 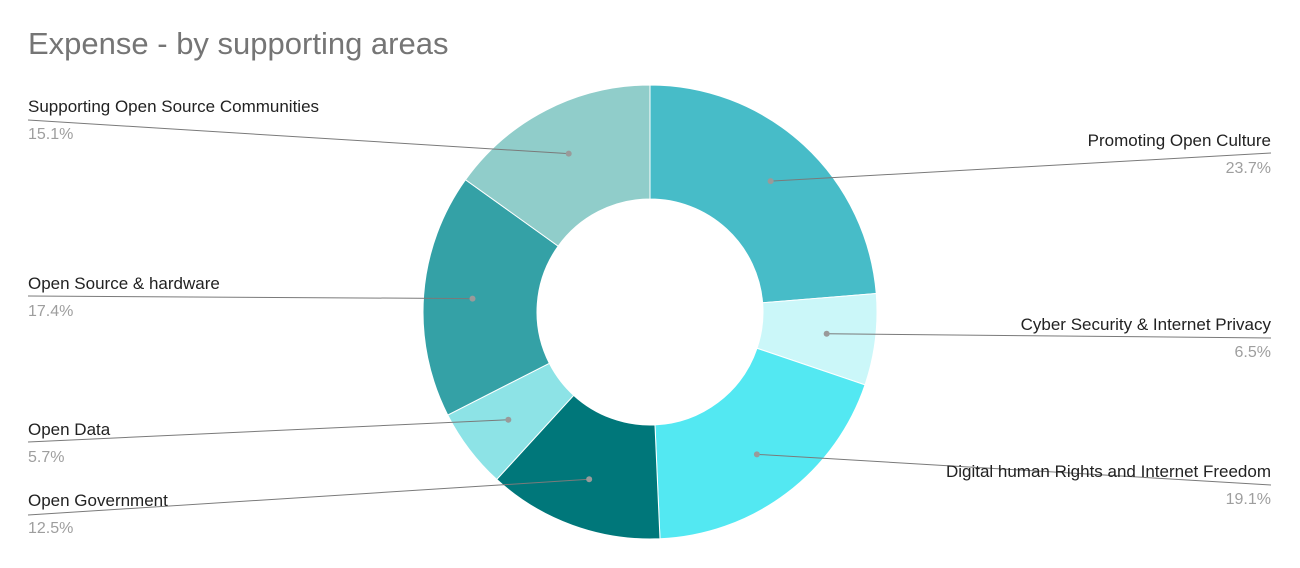 What do you see at coordinates (124, 283) in the screenshot?
I see `slice-label-open-source-hardware: Open Source & hardware` at bounding box center [124, 283].